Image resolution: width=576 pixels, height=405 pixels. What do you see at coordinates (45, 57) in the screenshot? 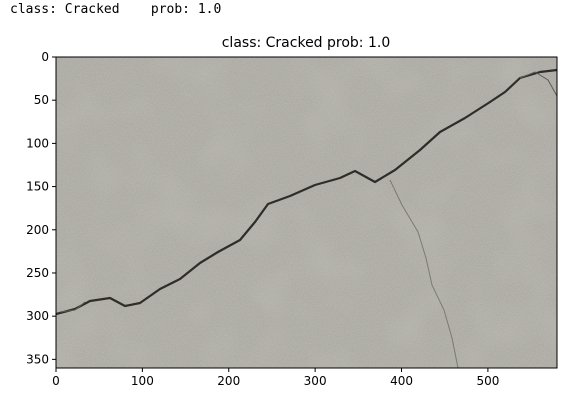
I see `y-tick-label: 0` at bounding box center [45, 57].